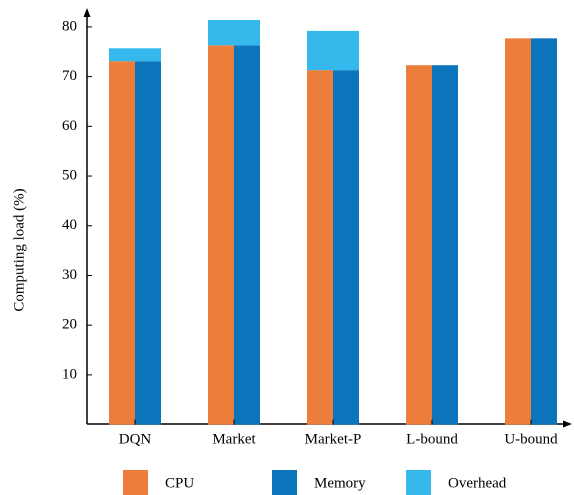 The height and width of the screenshot is (495, 574). What do you see at coordinates (432, 439) in the screenshot?
I see `x-tick-label: L-bound` at bounding box center [432, 439].